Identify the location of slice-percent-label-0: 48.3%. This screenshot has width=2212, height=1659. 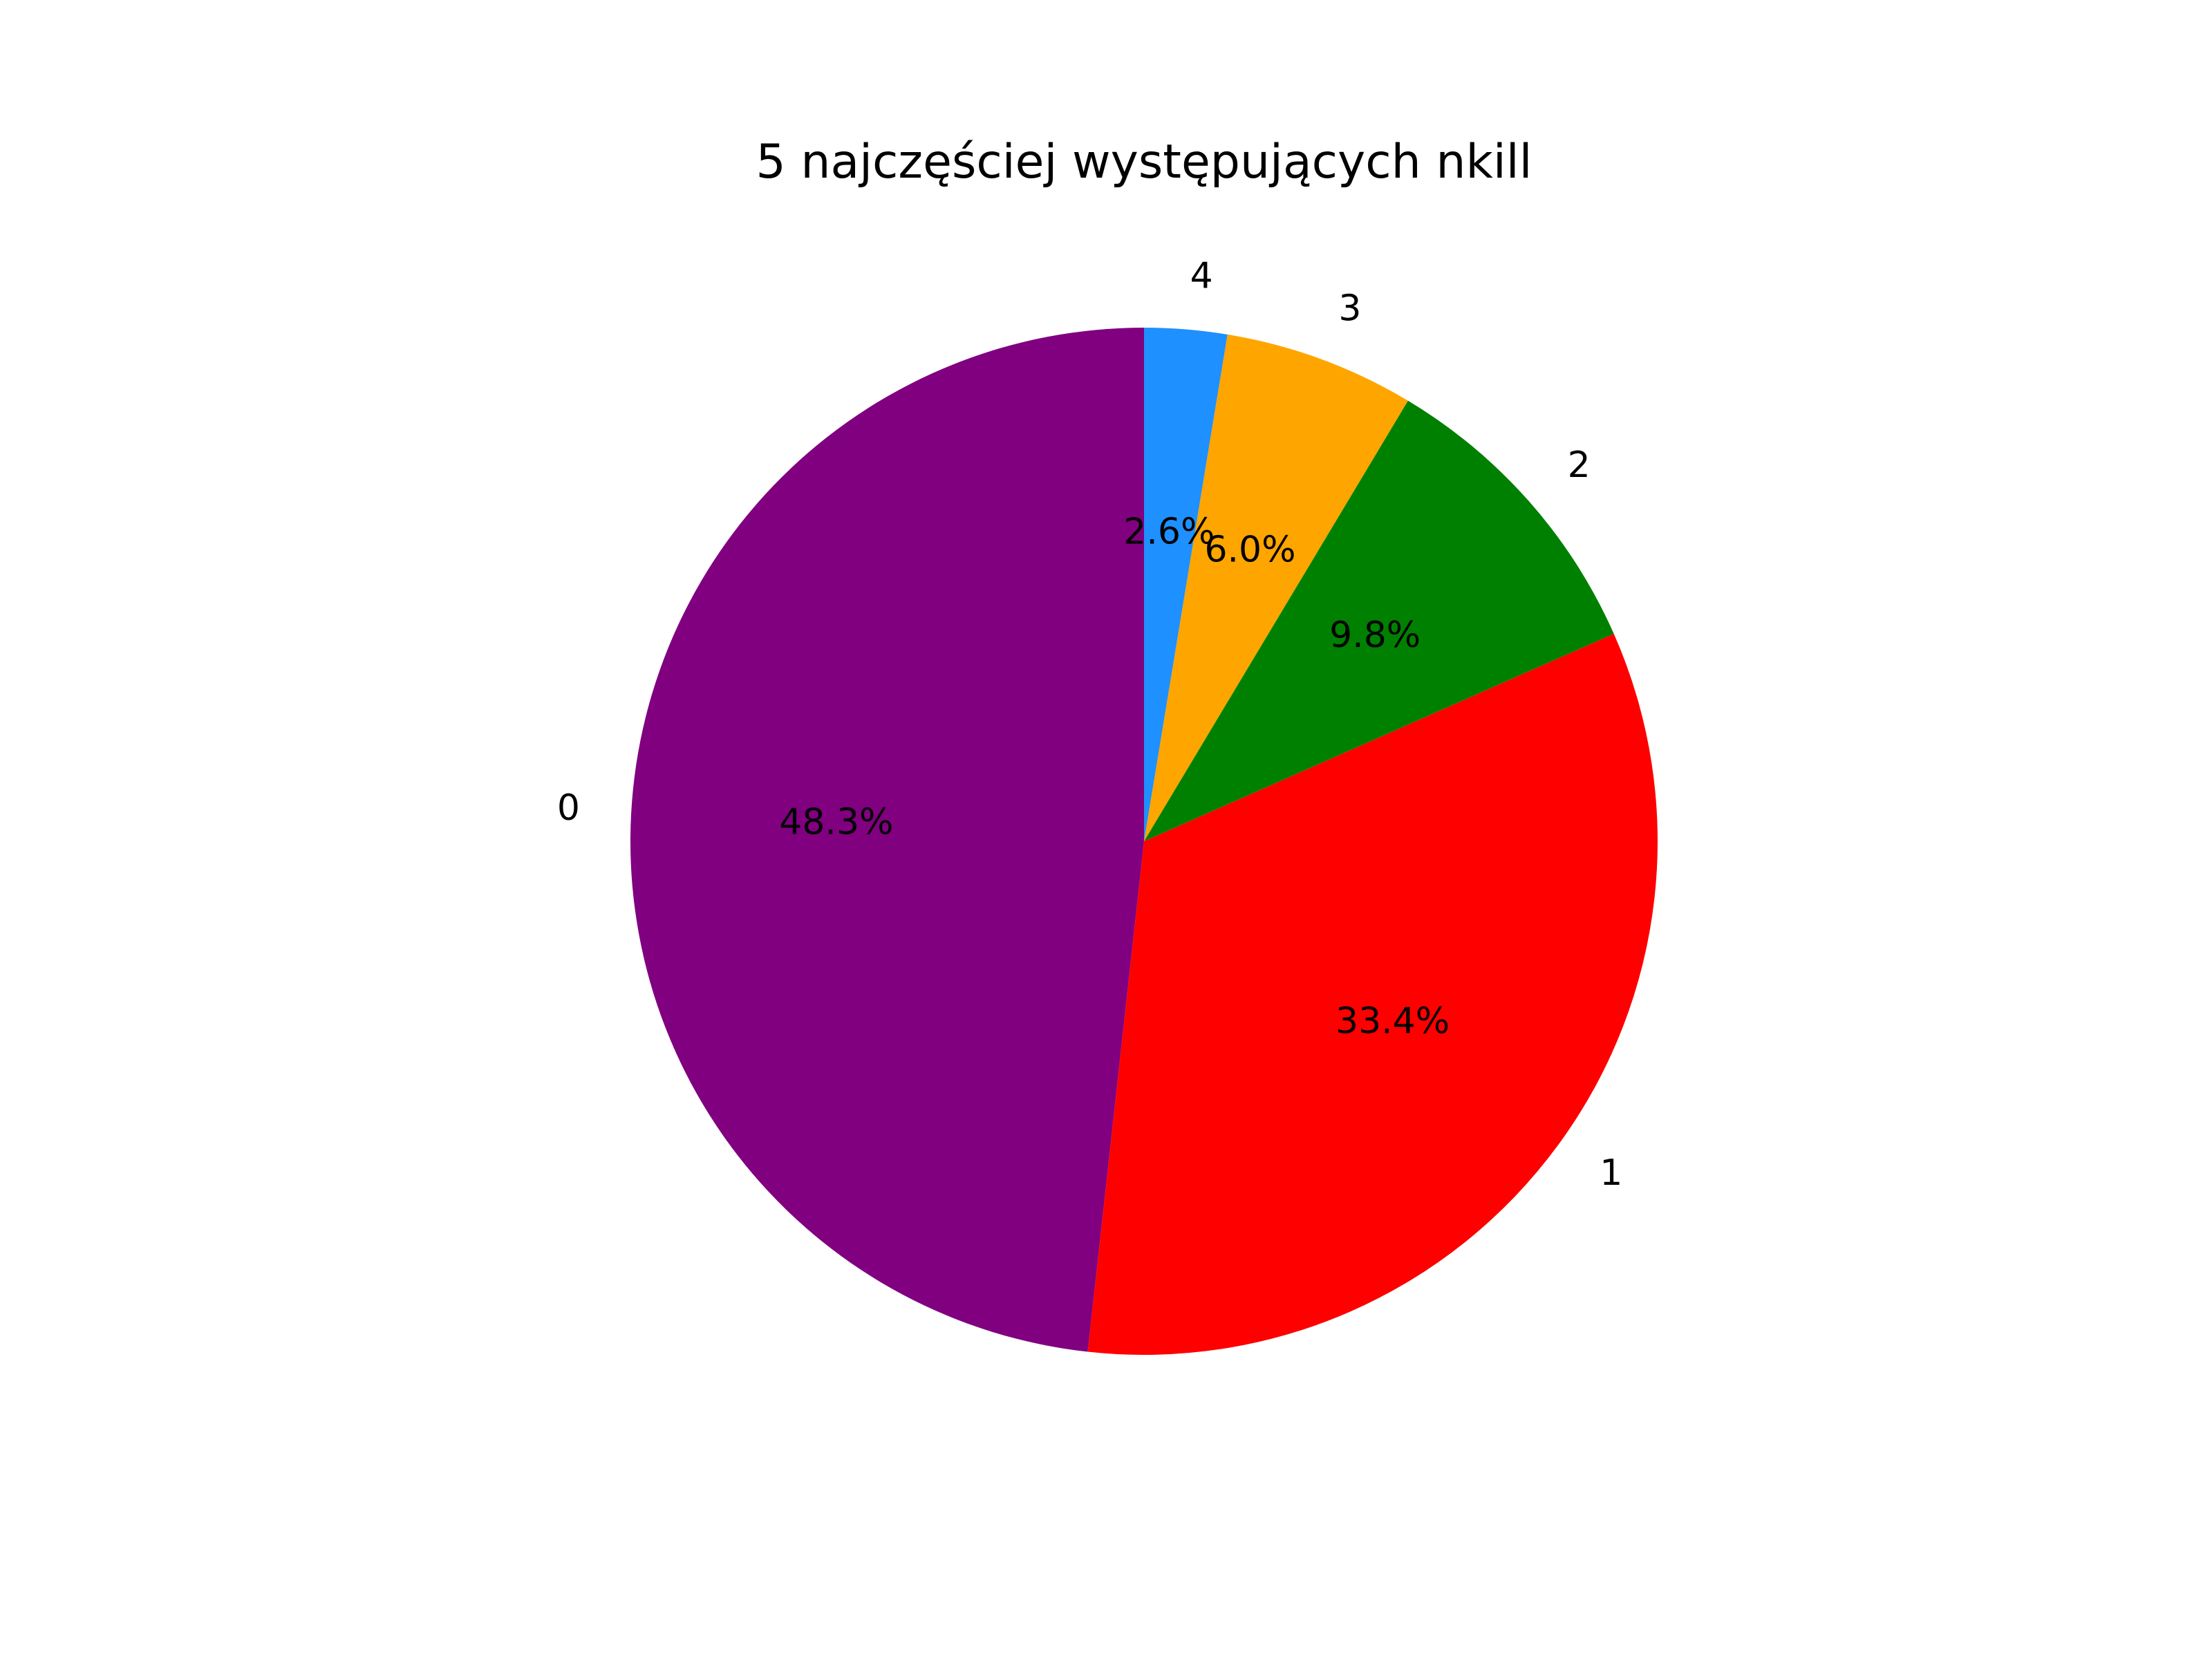
(836, 822).